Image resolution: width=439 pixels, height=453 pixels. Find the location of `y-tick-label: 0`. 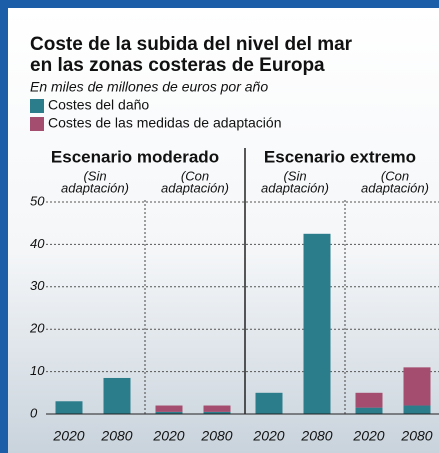

y-tick-label: 0 is located at coordinates (34, 412).